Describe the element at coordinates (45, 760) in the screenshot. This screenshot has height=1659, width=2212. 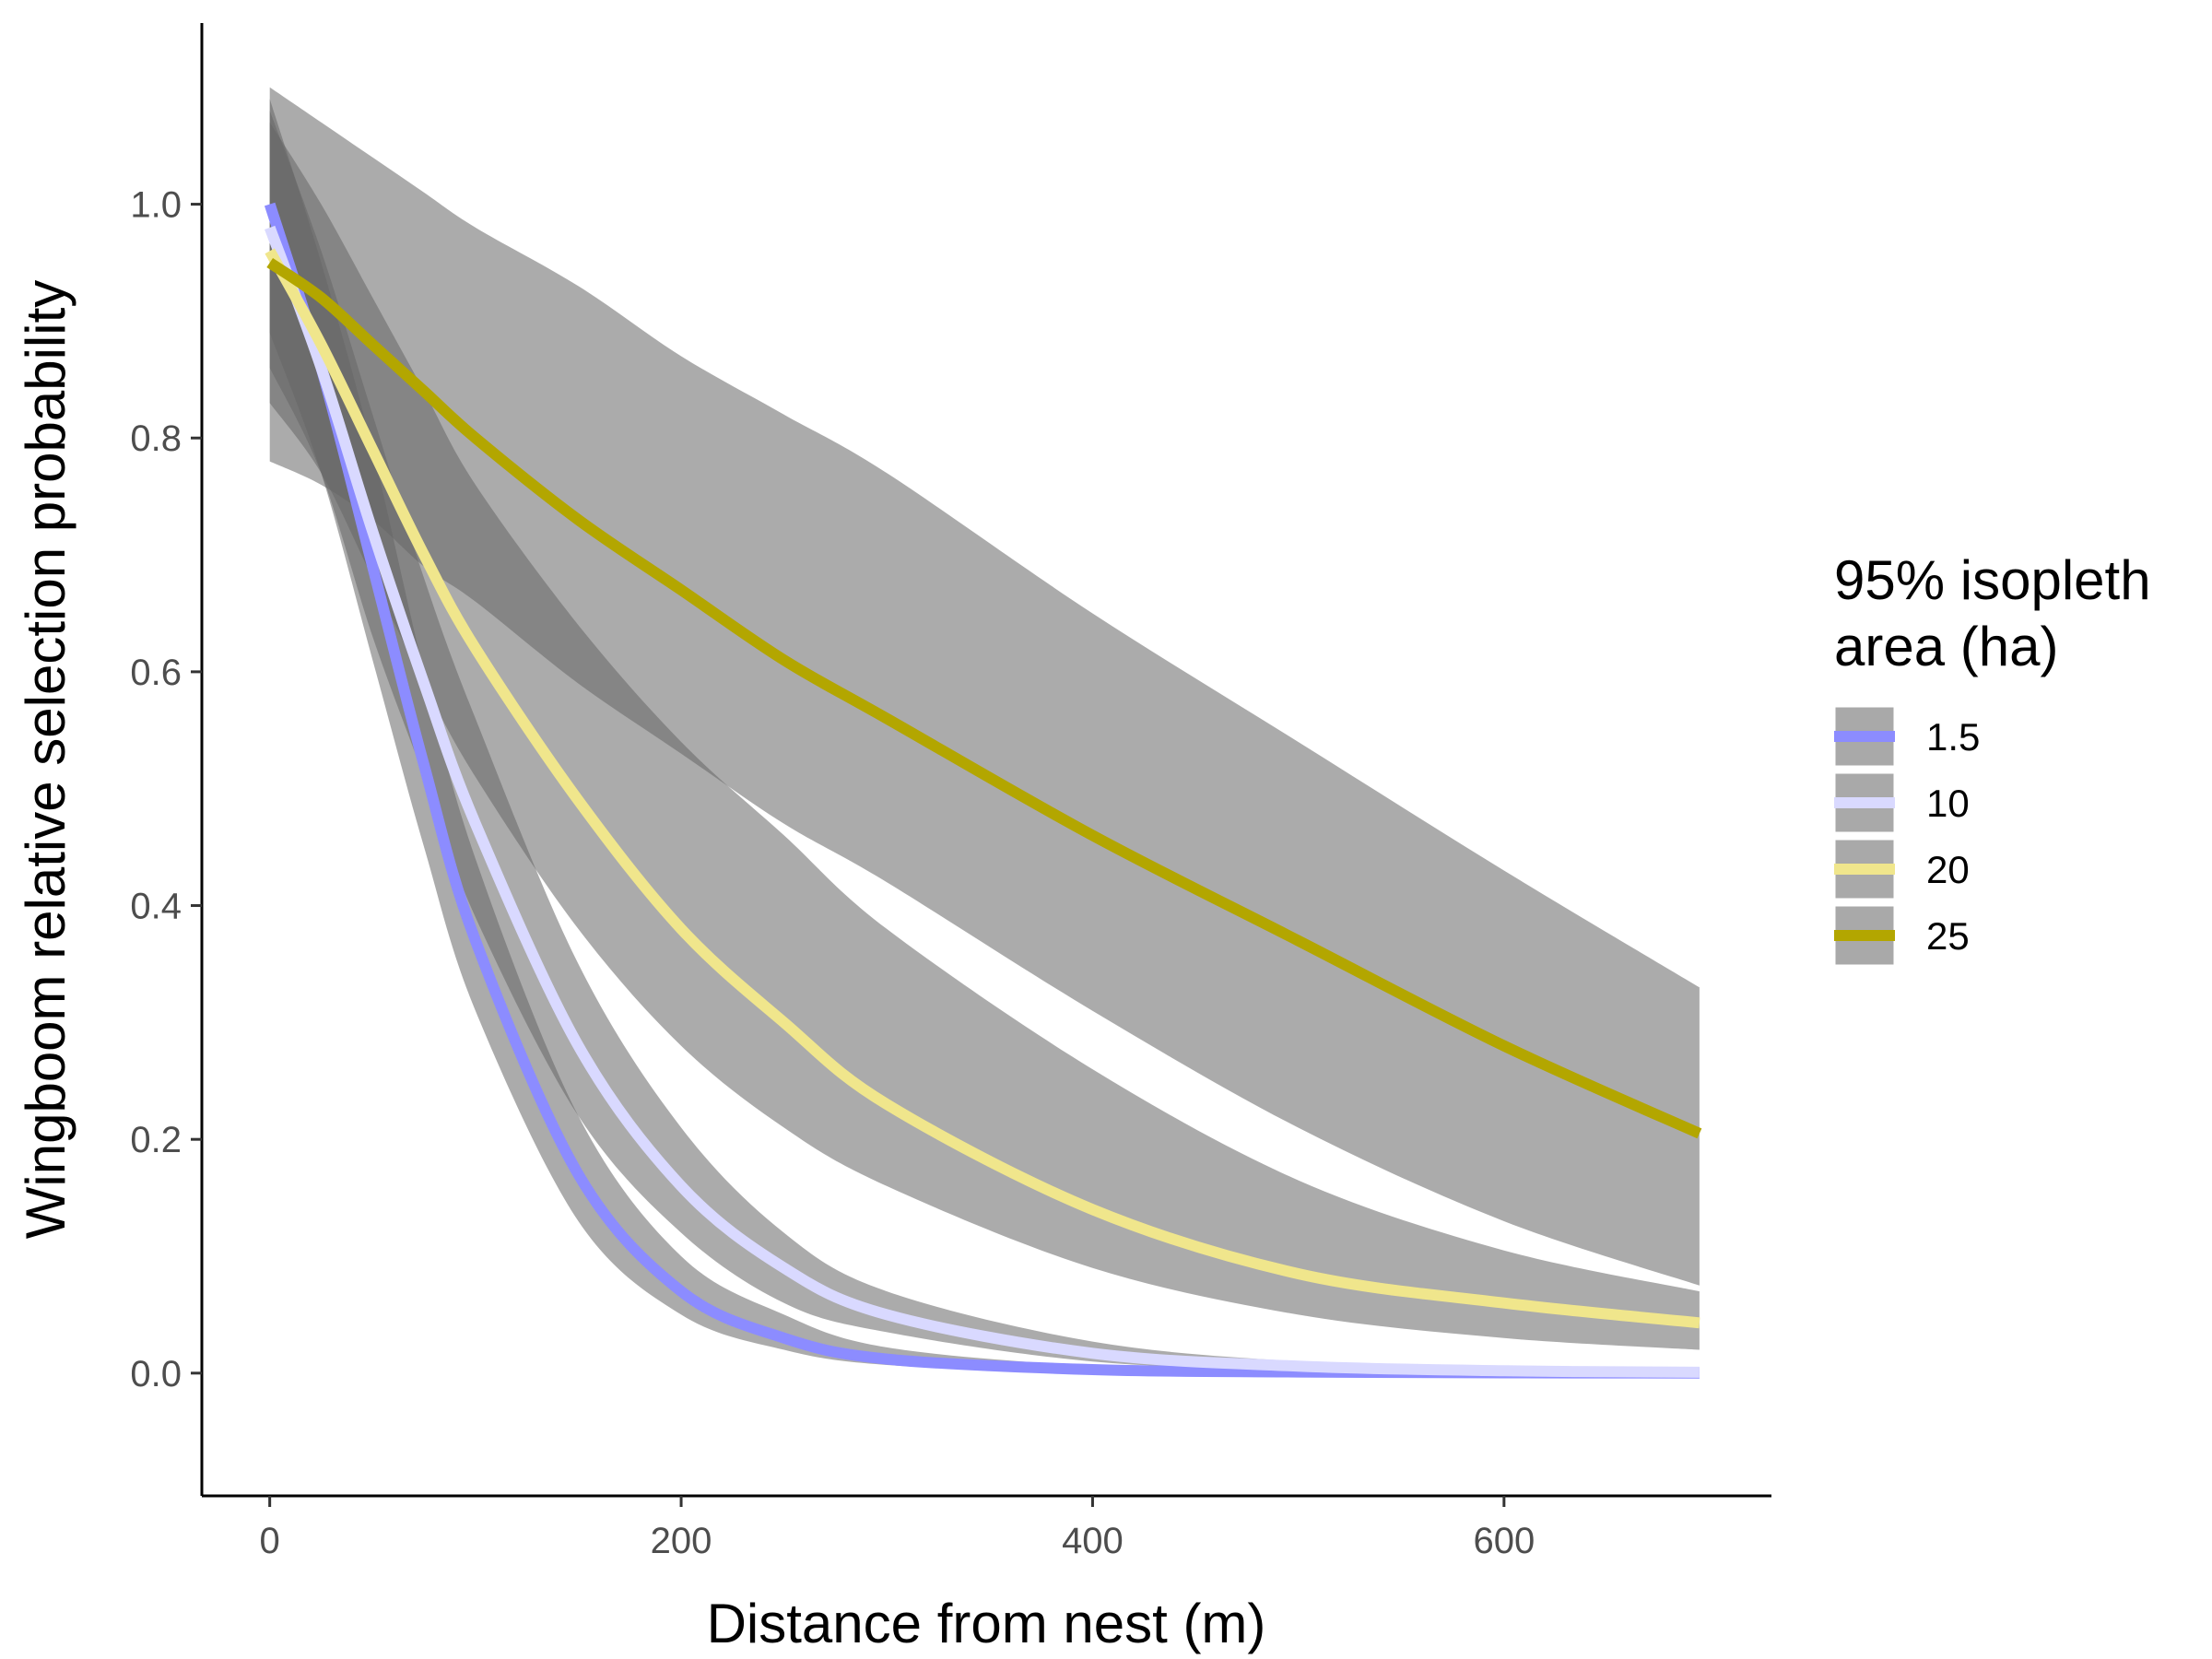
I see `y-axis-title: Wingboom relative selection probability` at that location.